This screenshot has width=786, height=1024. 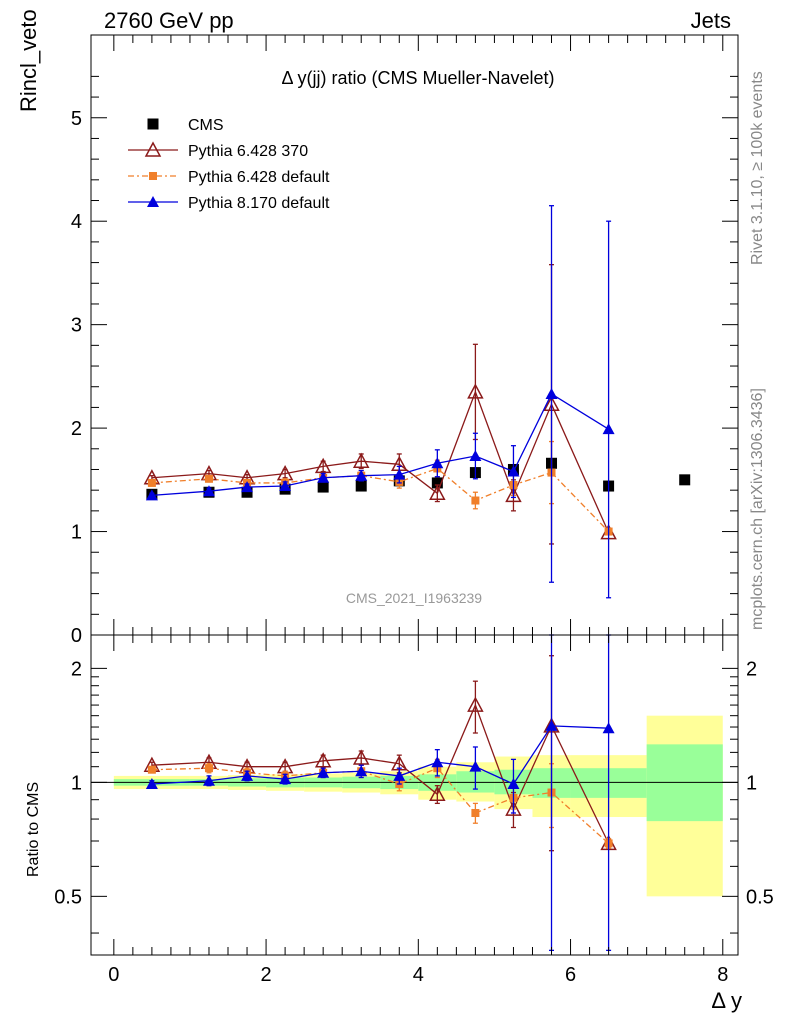 I want to click on legend-item-p8_default: Pythia 8.170 default, so click(x=229, y=203).